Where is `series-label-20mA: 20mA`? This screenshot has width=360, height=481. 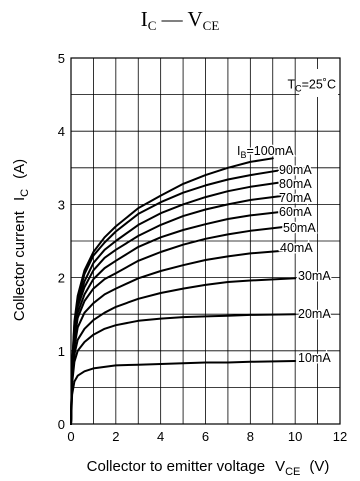 series-label-20mA: 20mA is located at coordinates (314, 314).